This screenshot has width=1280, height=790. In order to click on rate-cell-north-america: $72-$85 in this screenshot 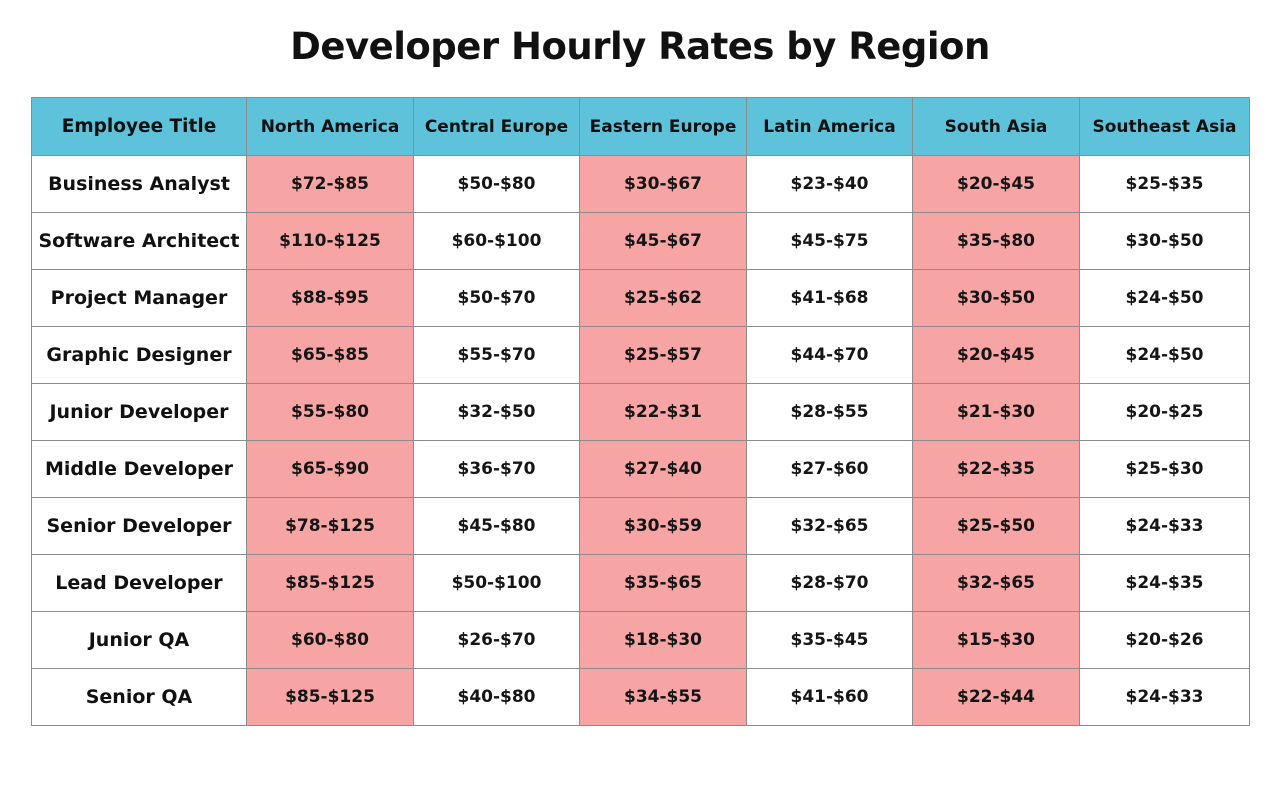, I will do `click(330, 184)`.